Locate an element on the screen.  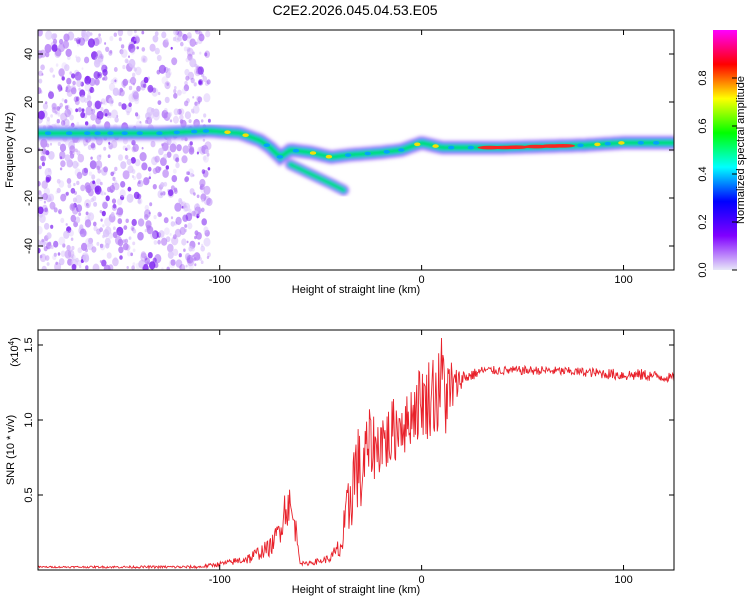
y-tick-label: -40 is located at coordinates (29, 246).